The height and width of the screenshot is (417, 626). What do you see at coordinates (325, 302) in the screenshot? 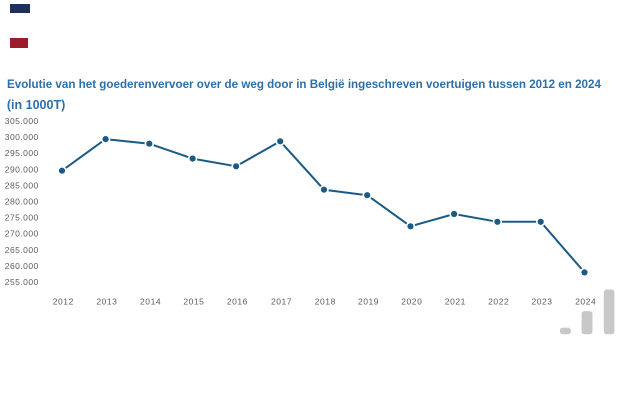
I see `svg-text: 2018` at bounding box center [325, 302].